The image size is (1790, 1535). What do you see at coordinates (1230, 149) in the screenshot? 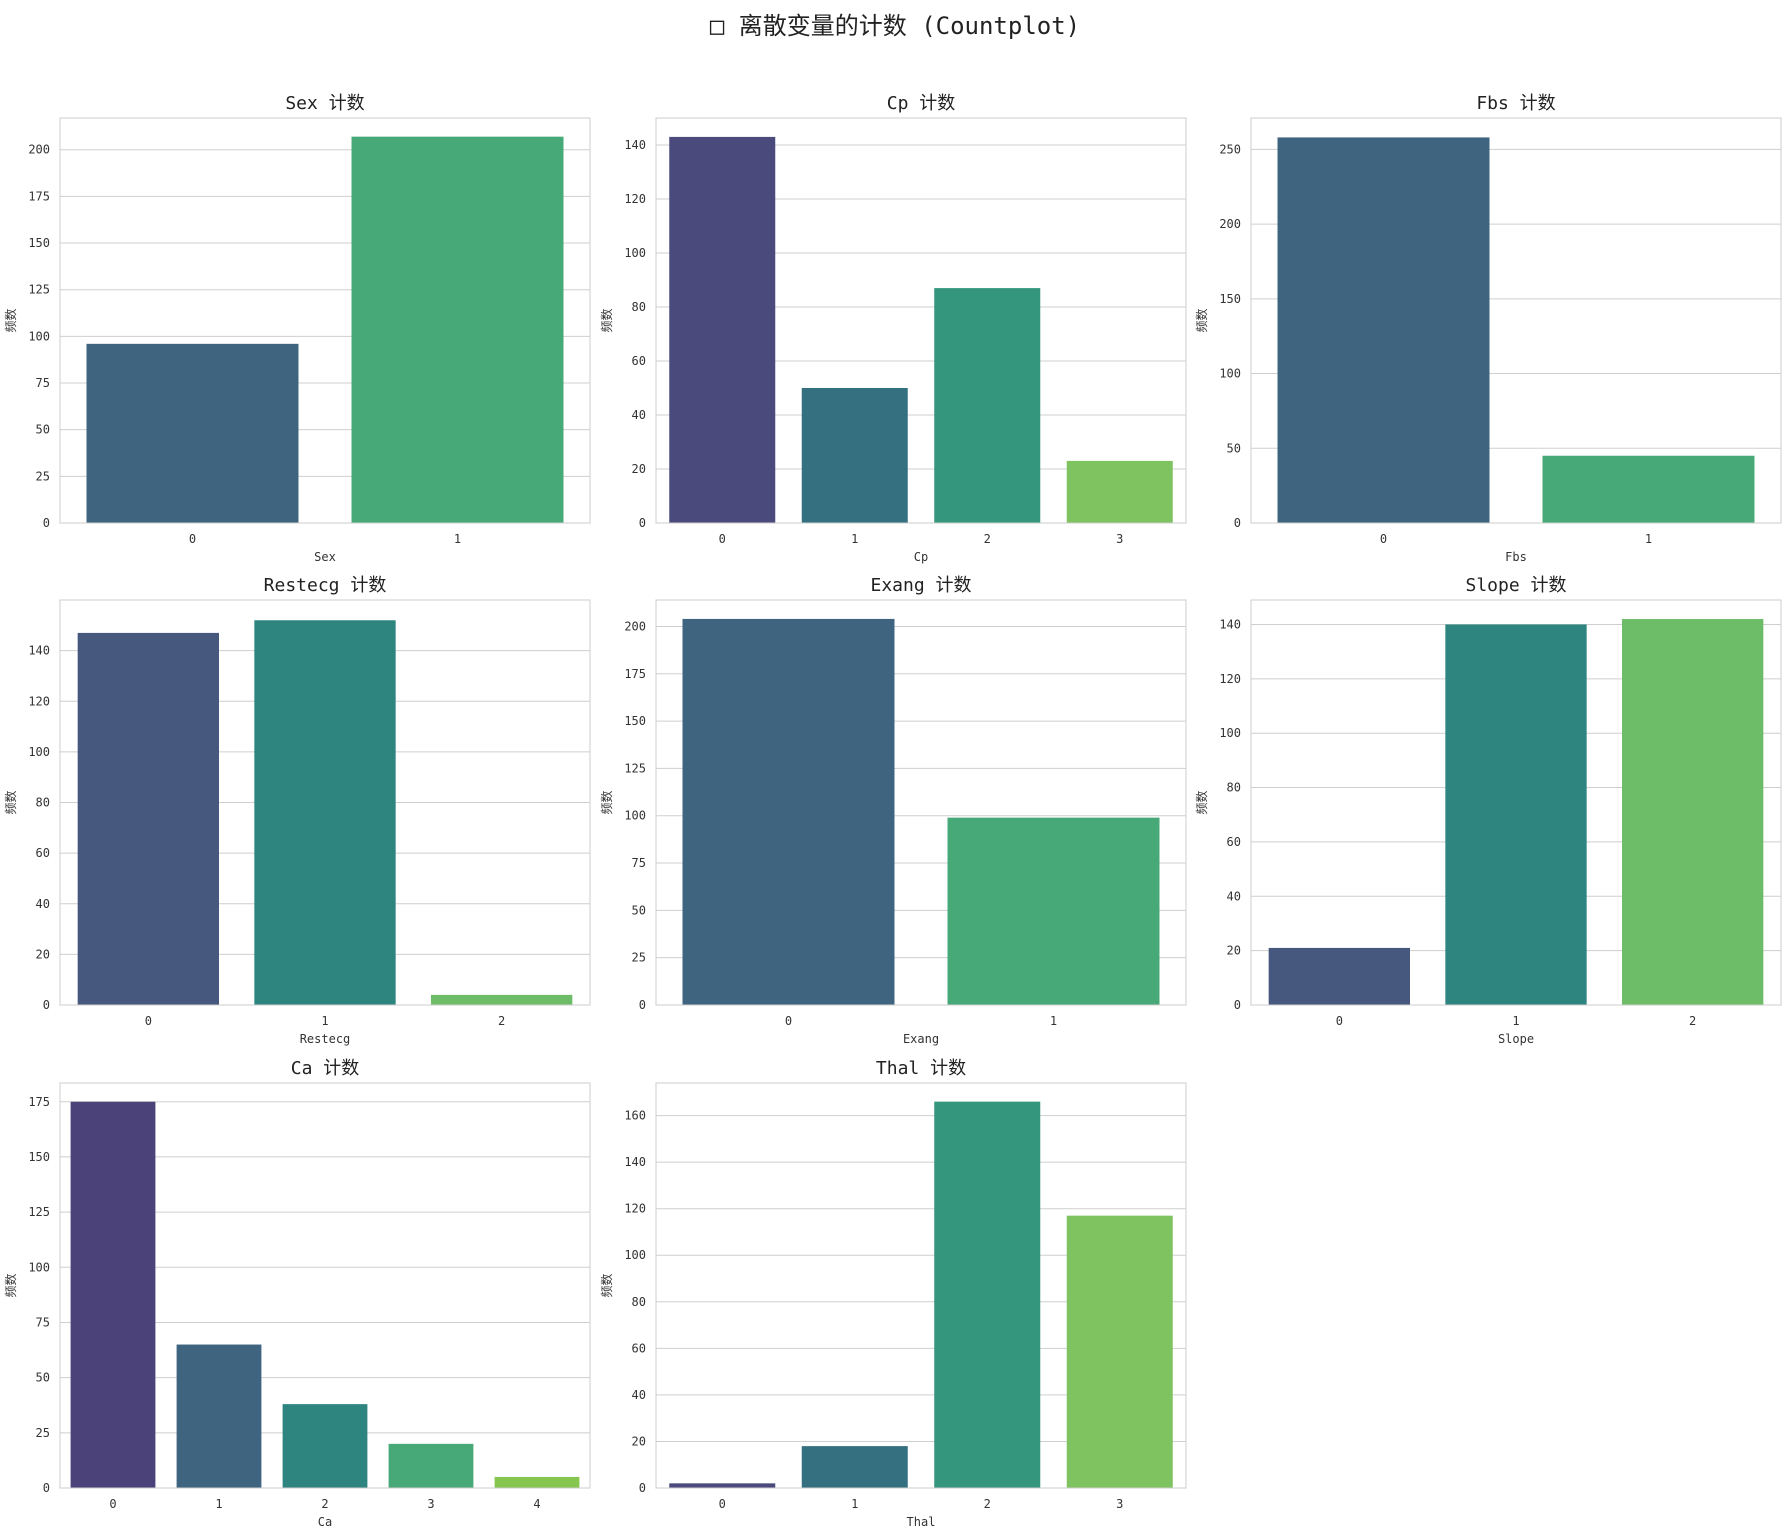
I see `y-tick-label: 250` at bounding box center [1230, 149].